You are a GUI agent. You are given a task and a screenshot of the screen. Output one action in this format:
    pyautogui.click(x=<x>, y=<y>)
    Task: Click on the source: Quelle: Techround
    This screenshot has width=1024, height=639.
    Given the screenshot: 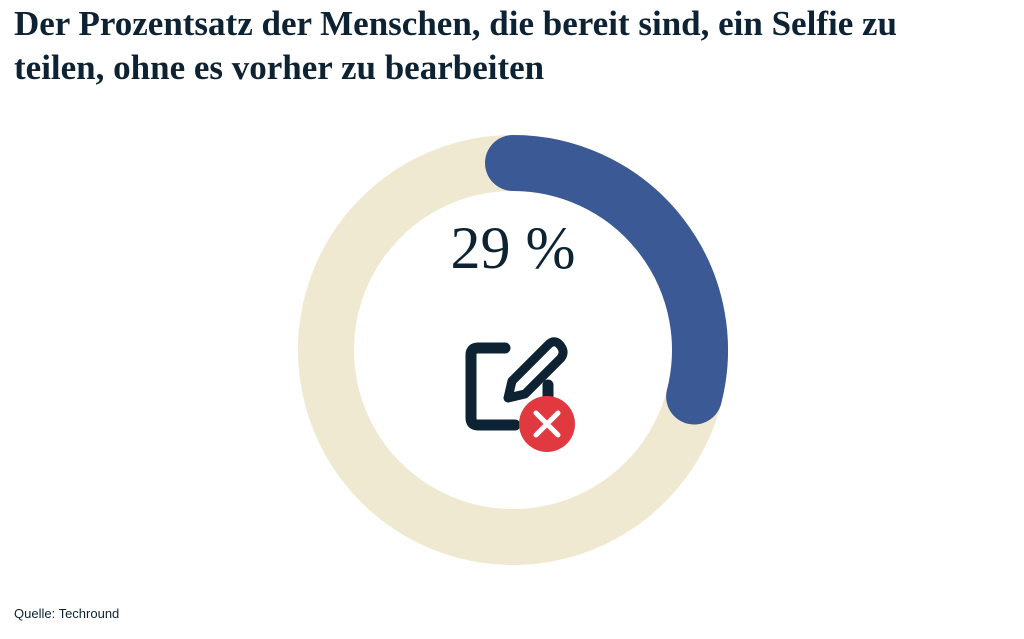 What is the action you would take?
    pyautogui.click(x=67, y=613)
    